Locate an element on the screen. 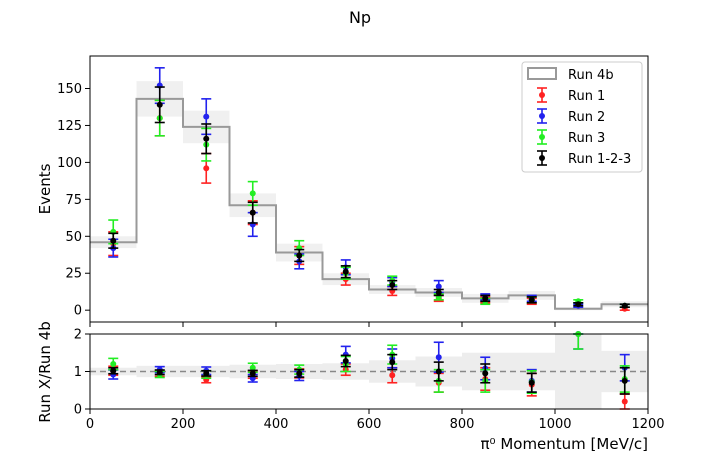 This screenshot has width=720, height=468. y-tick-label: 50 is located at coordinates (73, 237).